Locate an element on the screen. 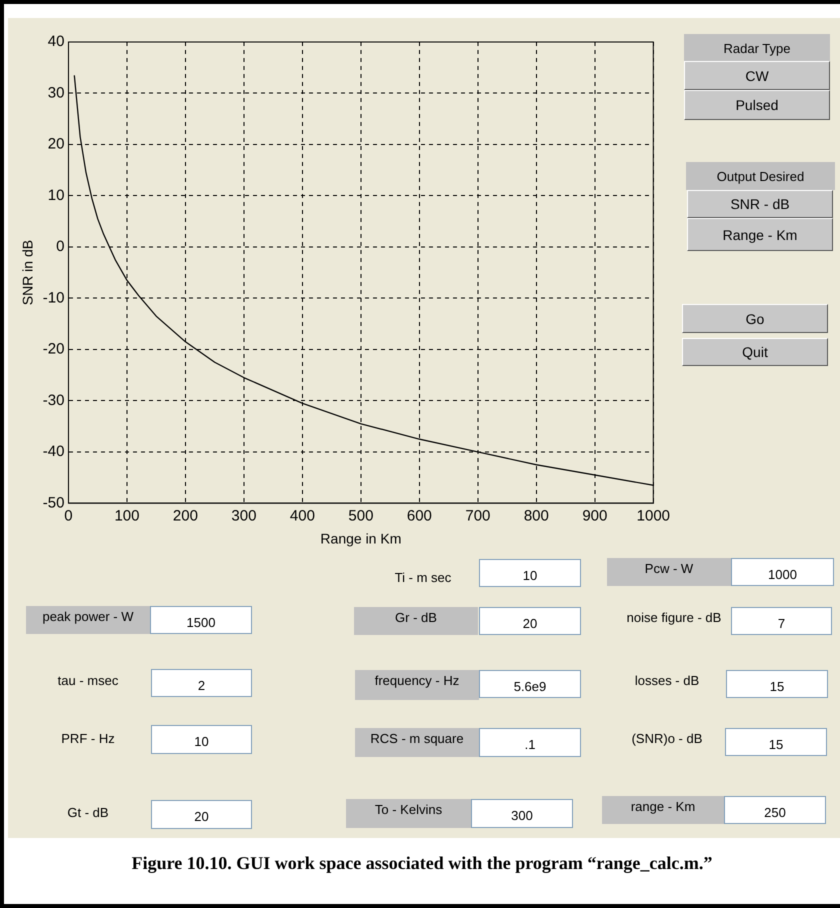 The height and width of the screenshot is (908, 840). y-tick-label: -30 is located at coordinates (53, 400).